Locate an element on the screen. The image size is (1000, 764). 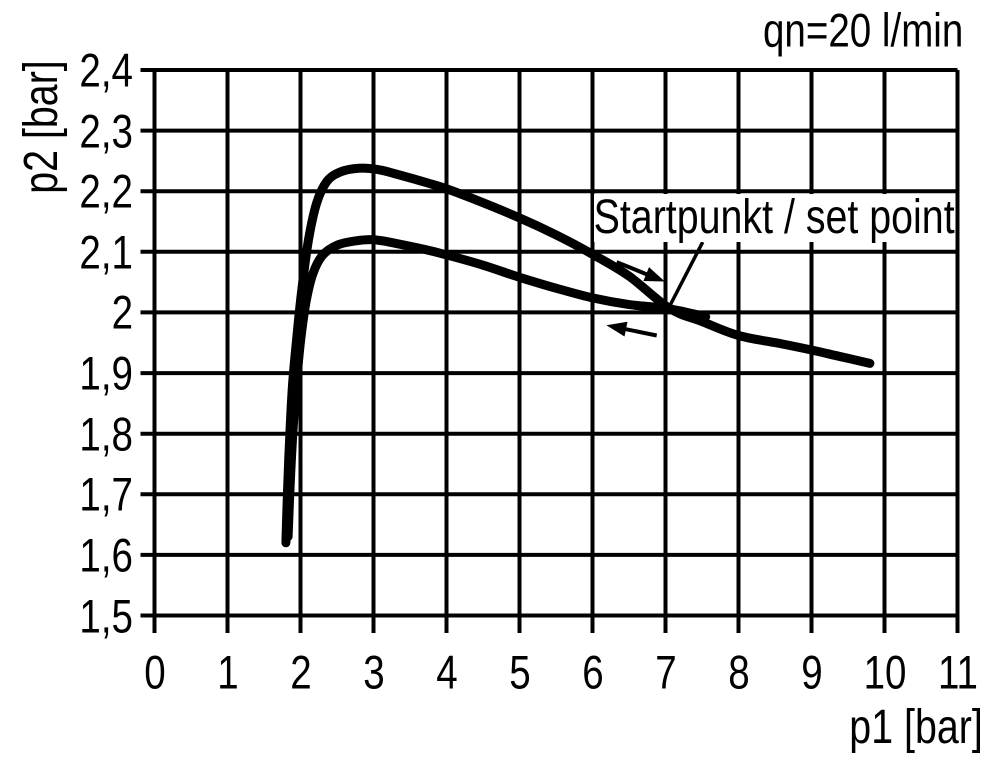
x-tick-label: 8 is located at coordinates (738, 672).